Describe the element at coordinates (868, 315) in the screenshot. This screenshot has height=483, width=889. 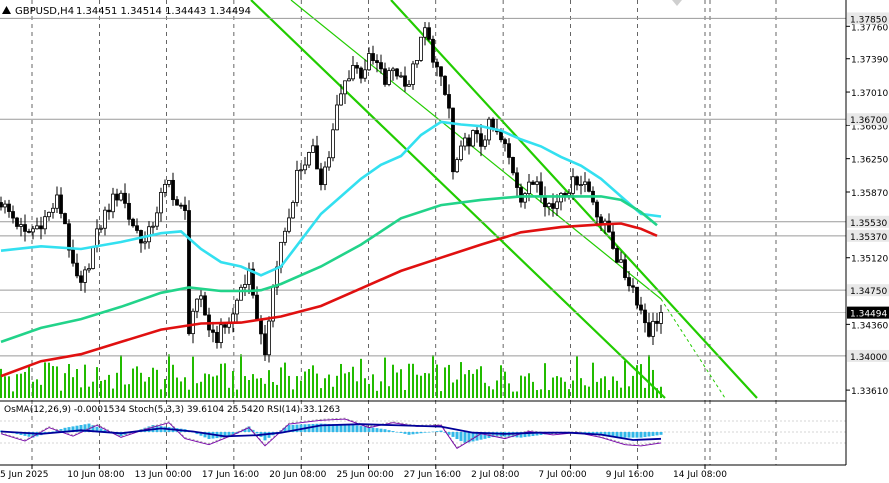
I see `current-price-label: 1.34494` at that location.